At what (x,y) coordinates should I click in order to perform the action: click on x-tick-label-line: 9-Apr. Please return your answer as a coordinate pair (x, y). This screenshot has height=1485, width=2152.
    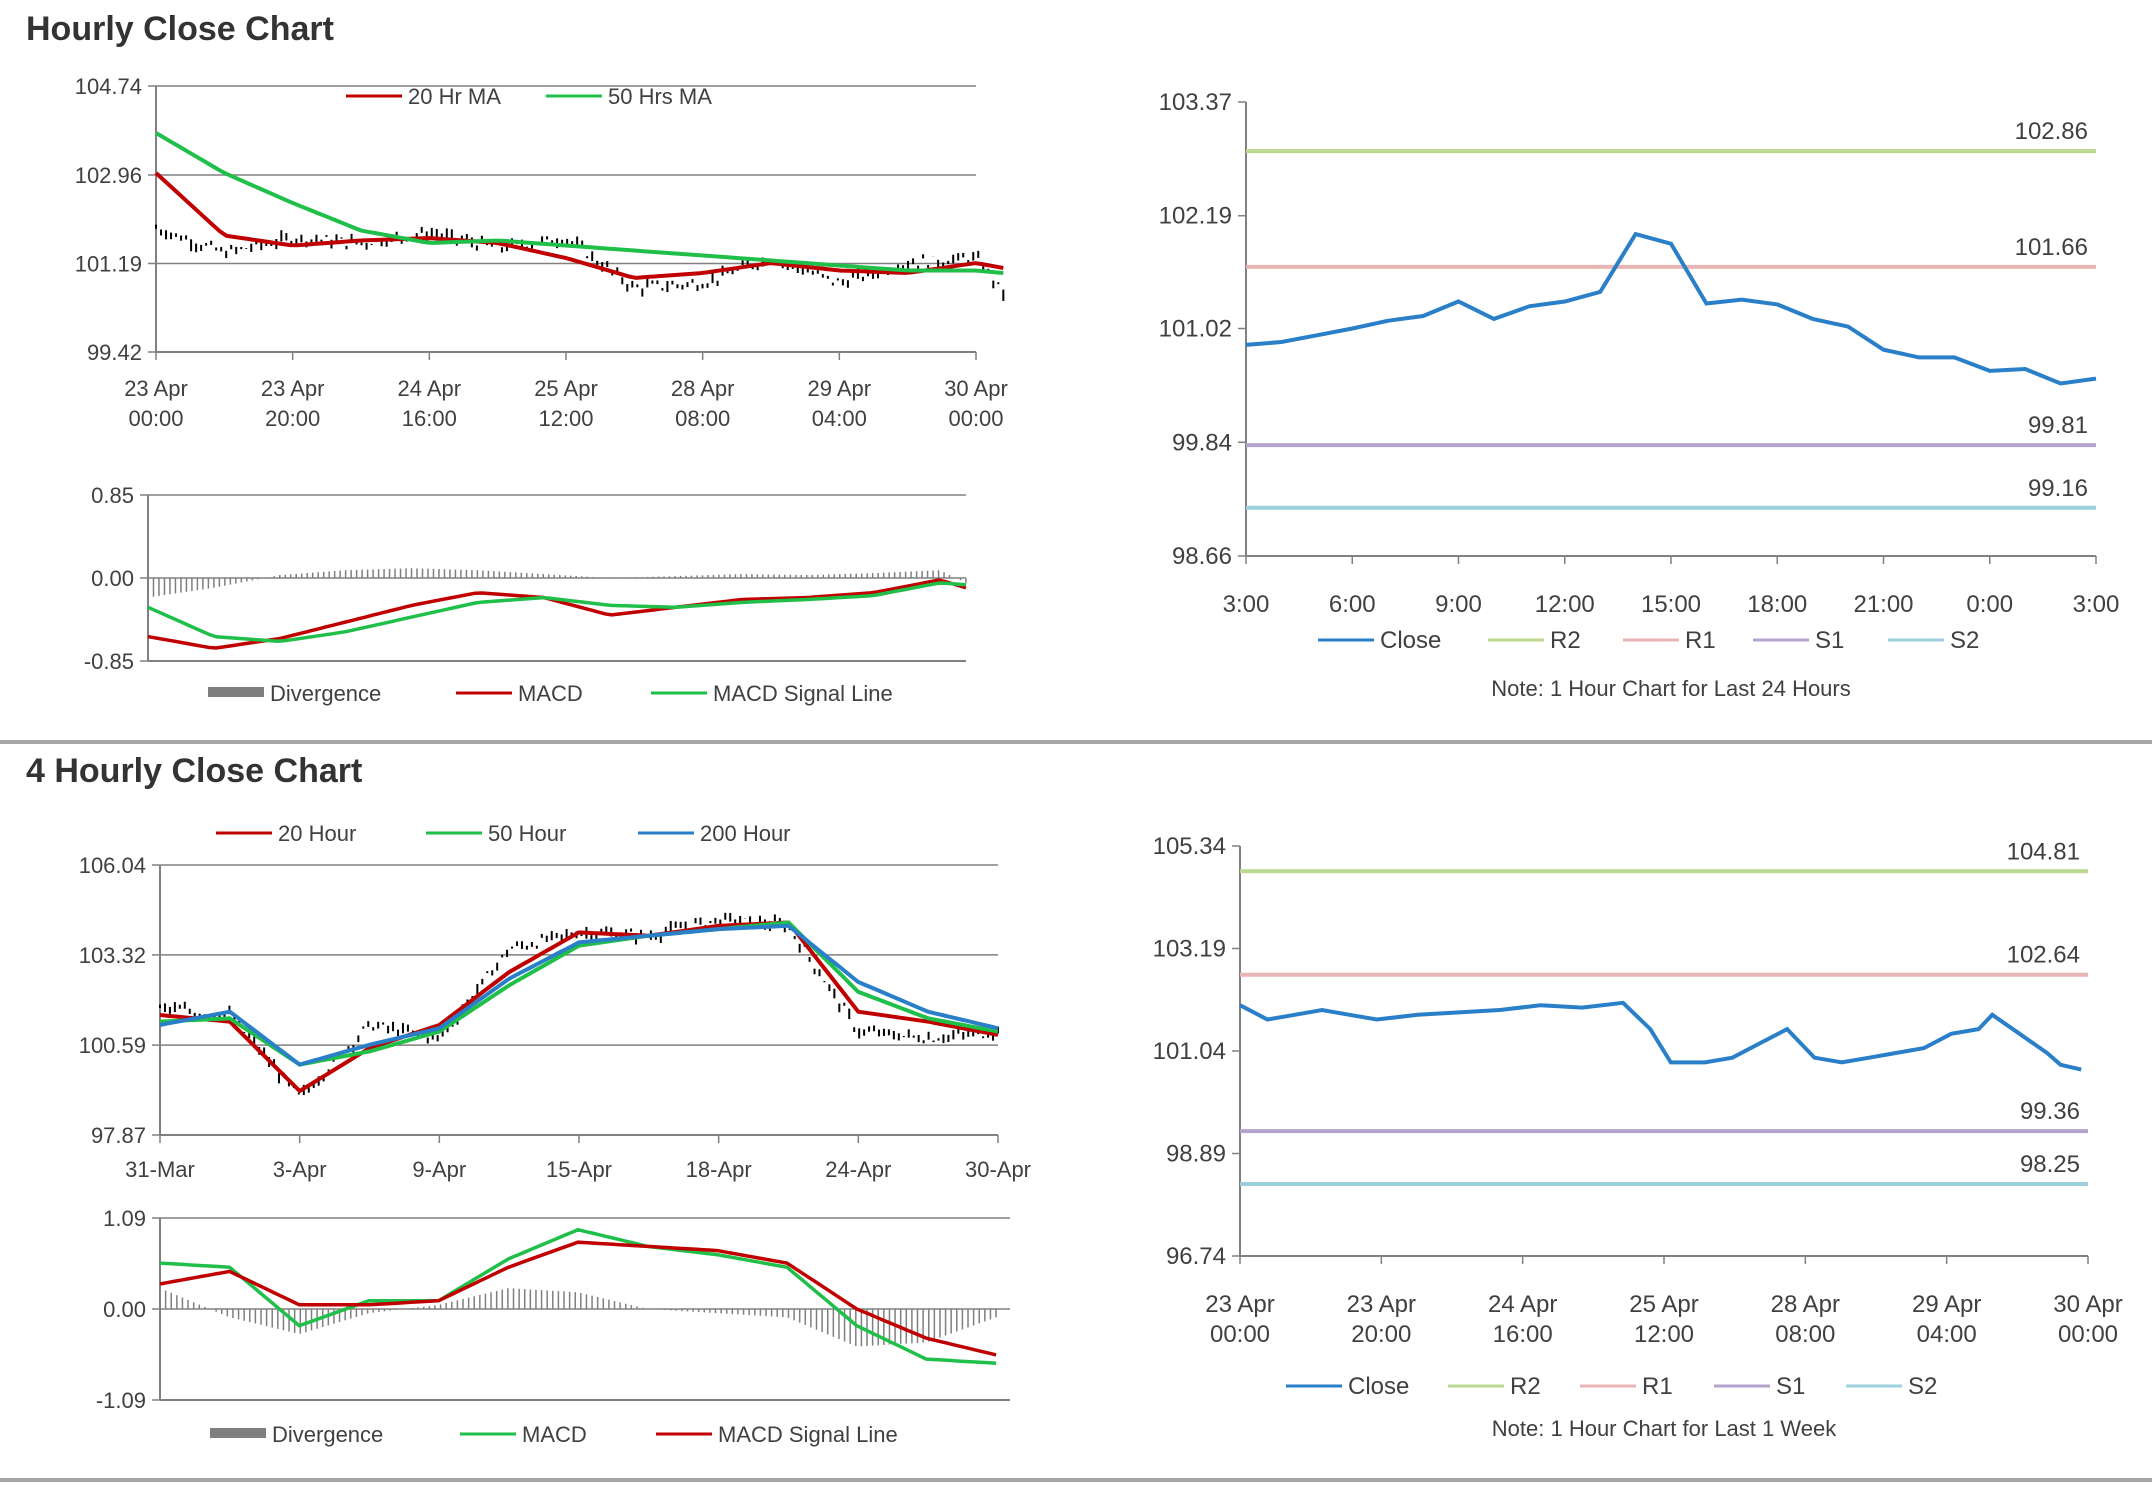
    Looking at the image, I should click on (439, 1169).